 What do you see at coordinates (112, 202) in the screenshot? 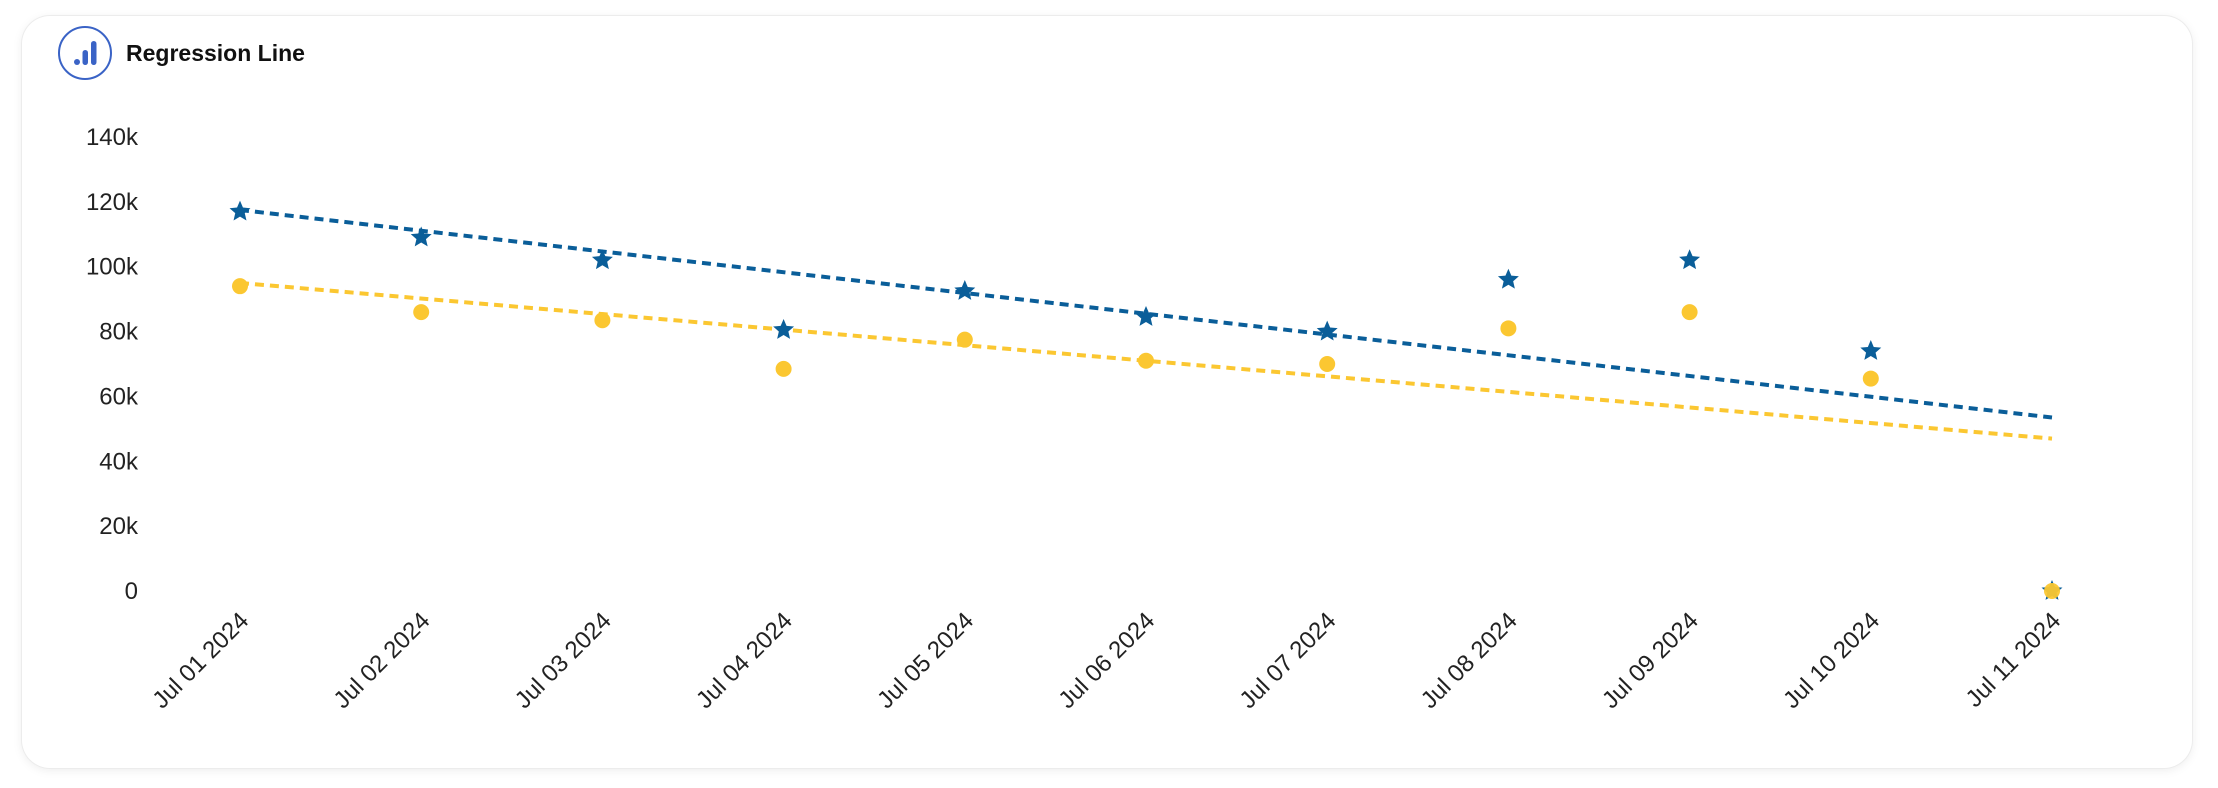
I see `y-tick-label: 120k` at bounding box center [112, 202].